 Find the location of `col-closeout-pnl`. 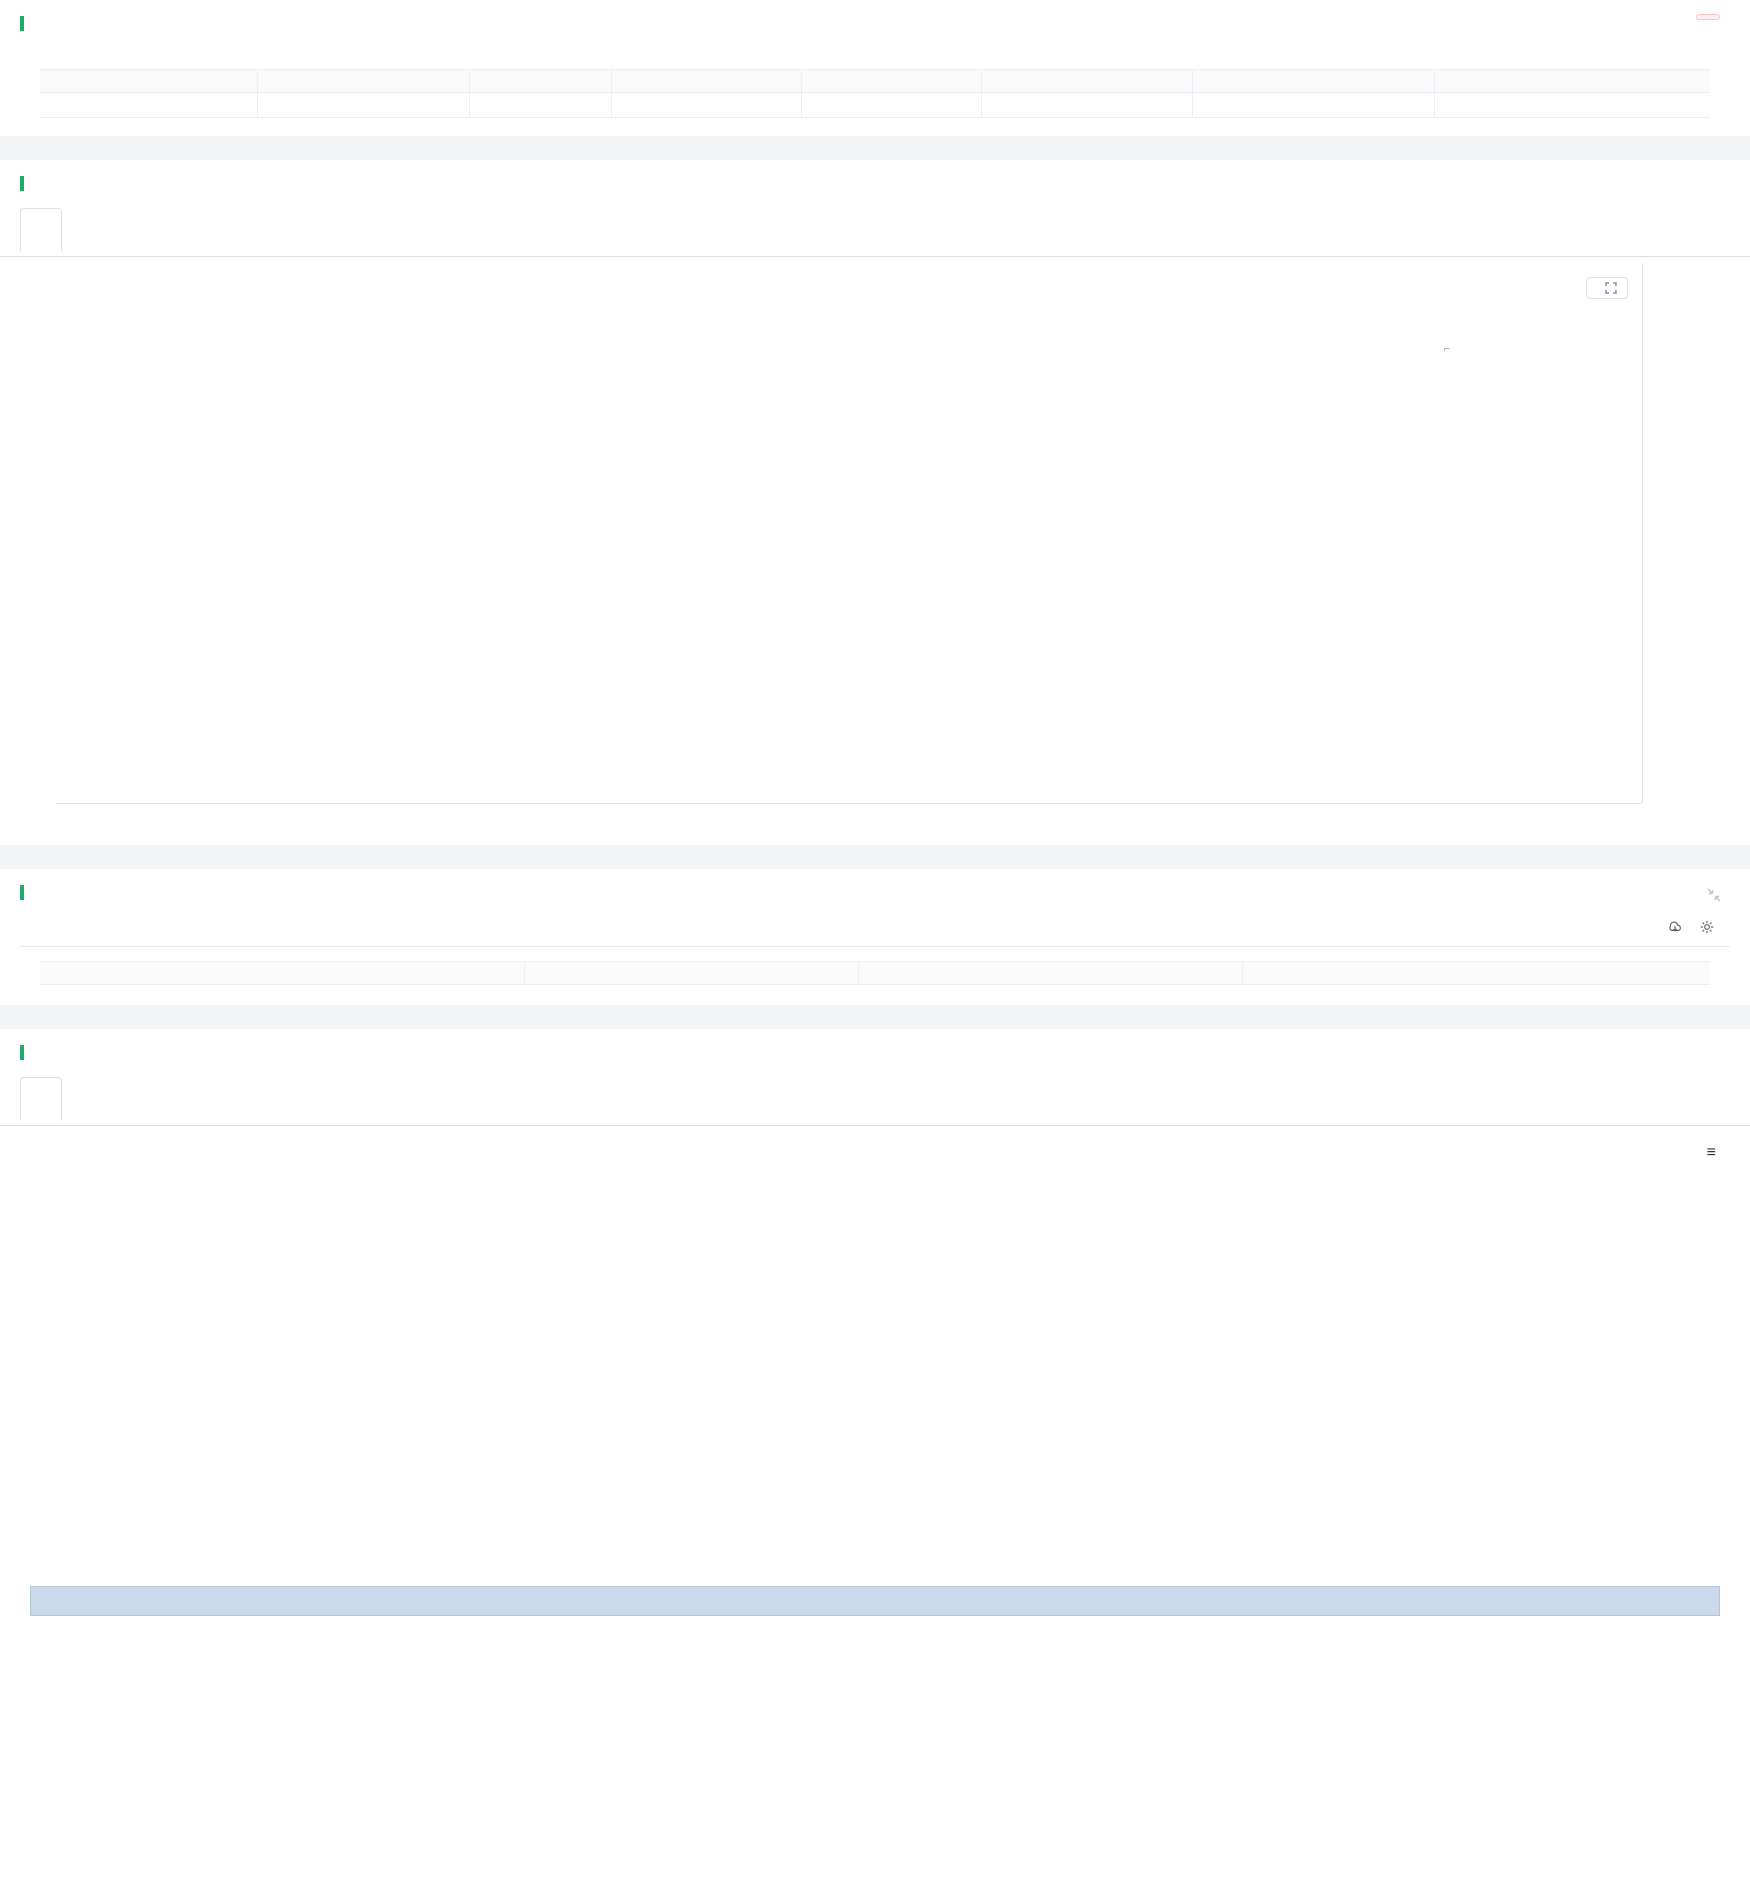

col-closeout-pnl is located at coordinates (706, 81).